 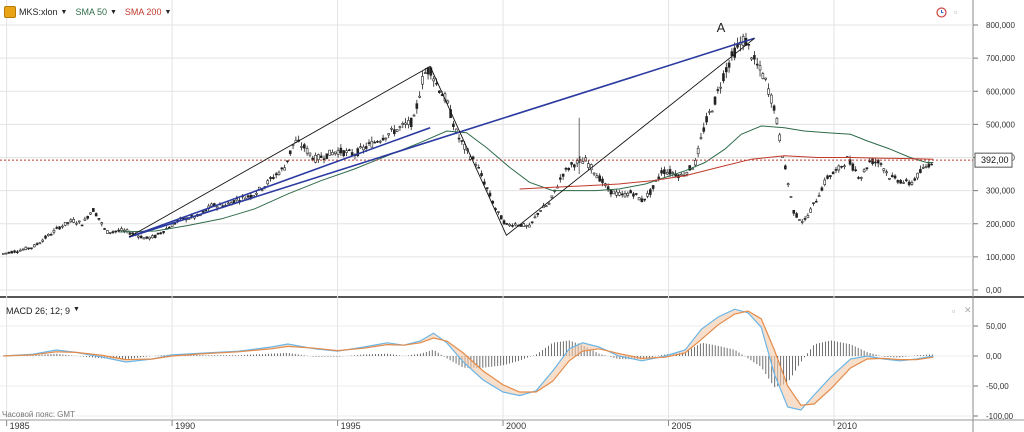 What do you see at coordinates (968, 310) in the screenshot?
I see `close-icon: ✕` at bounding box center [968, 310].